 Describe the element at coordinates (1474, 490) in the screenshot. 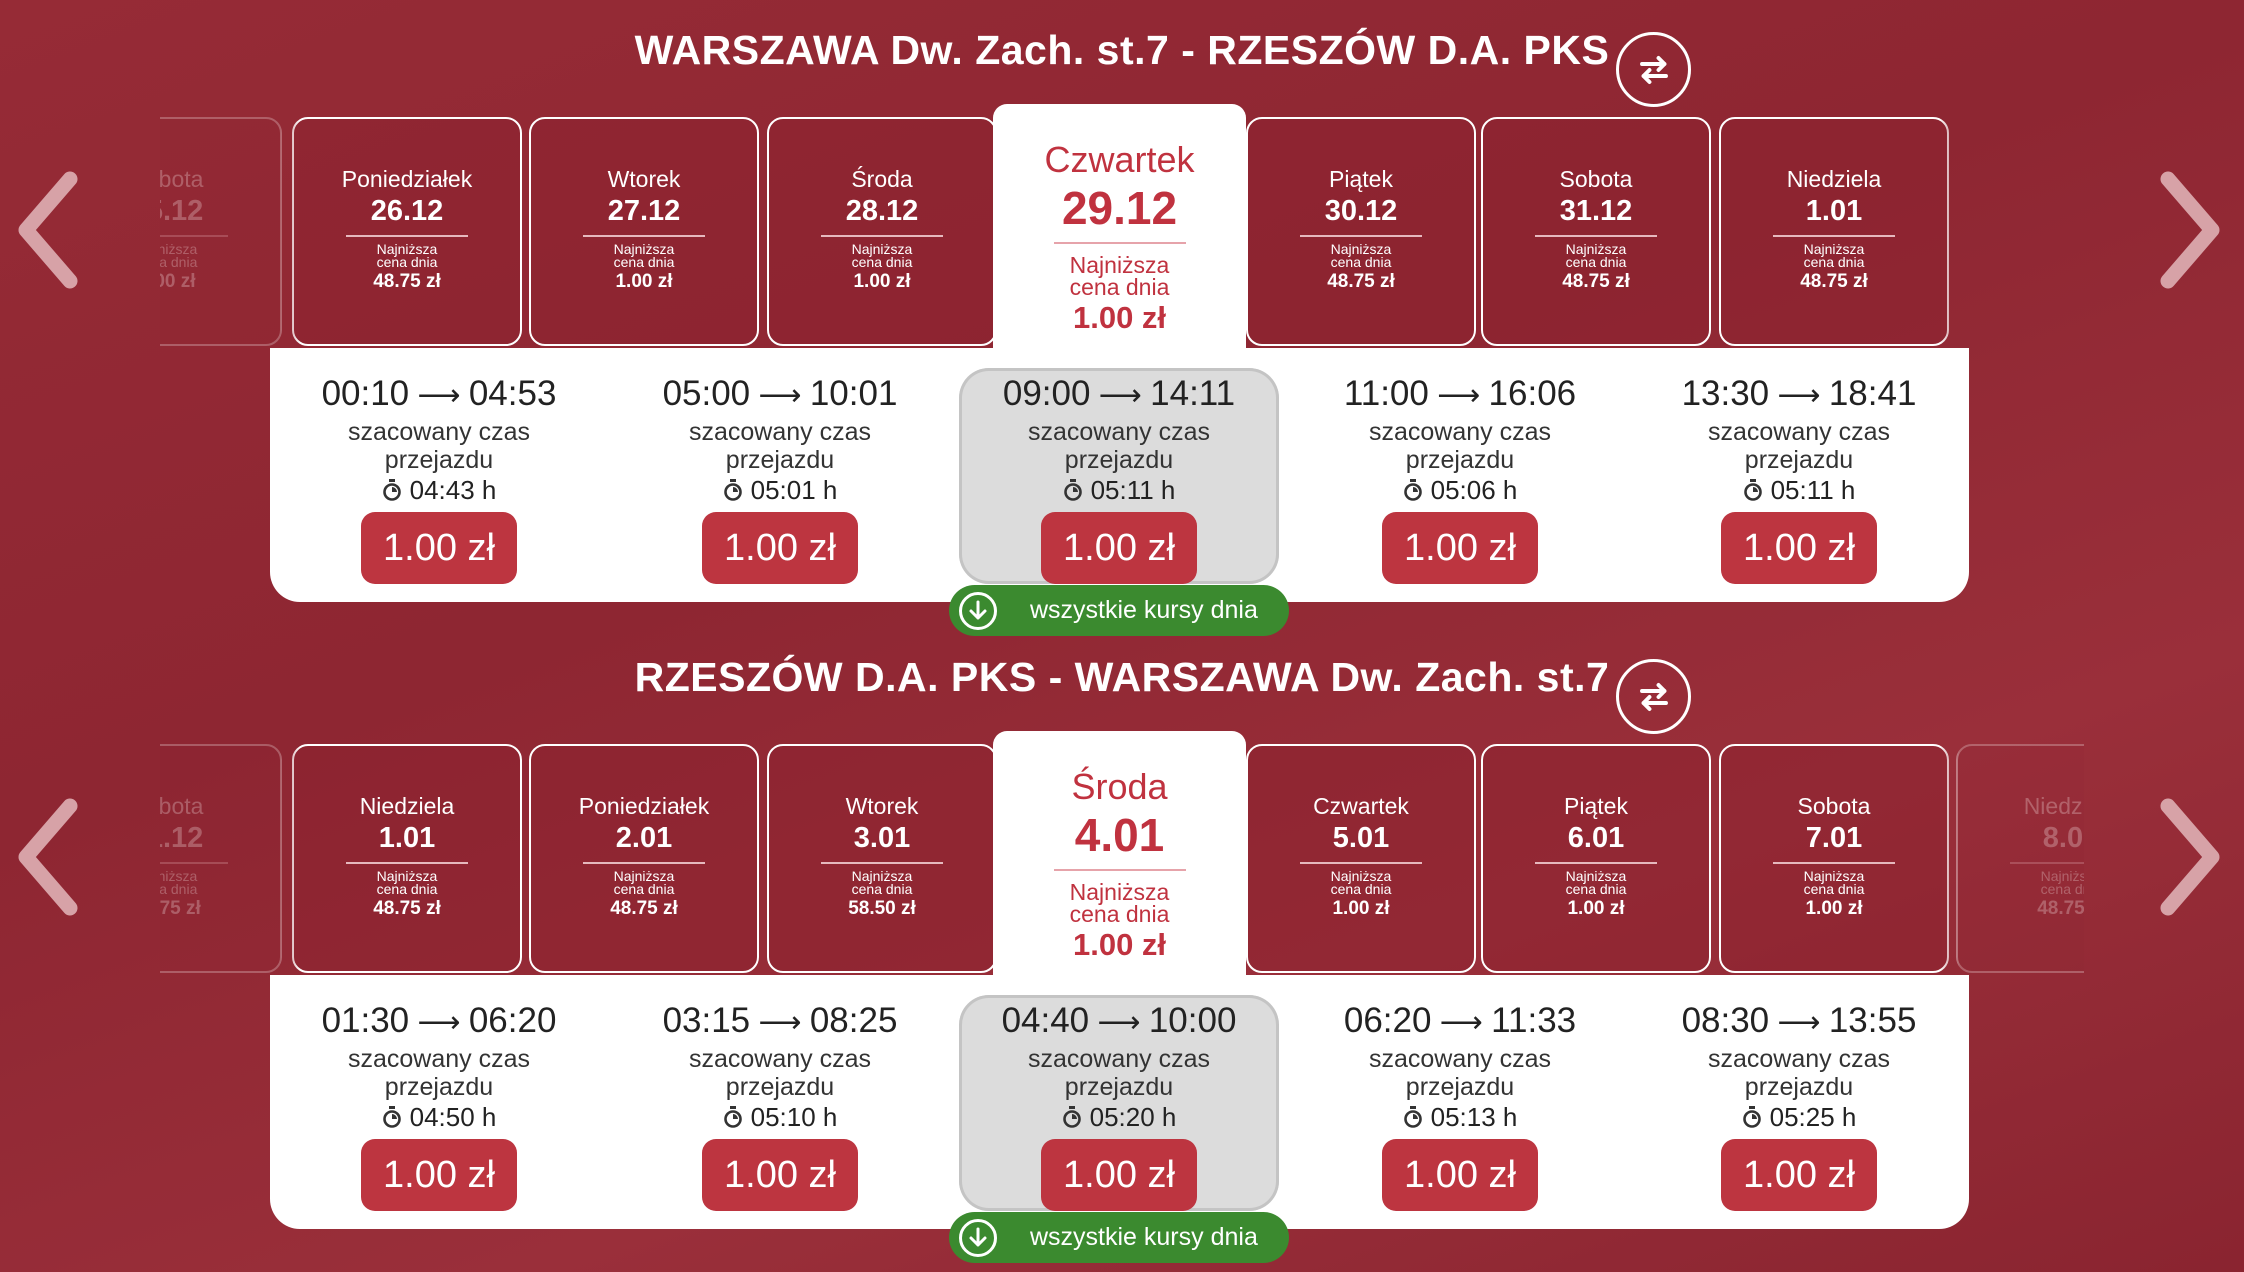

I see `duration-value: 05:06 h` at that location.